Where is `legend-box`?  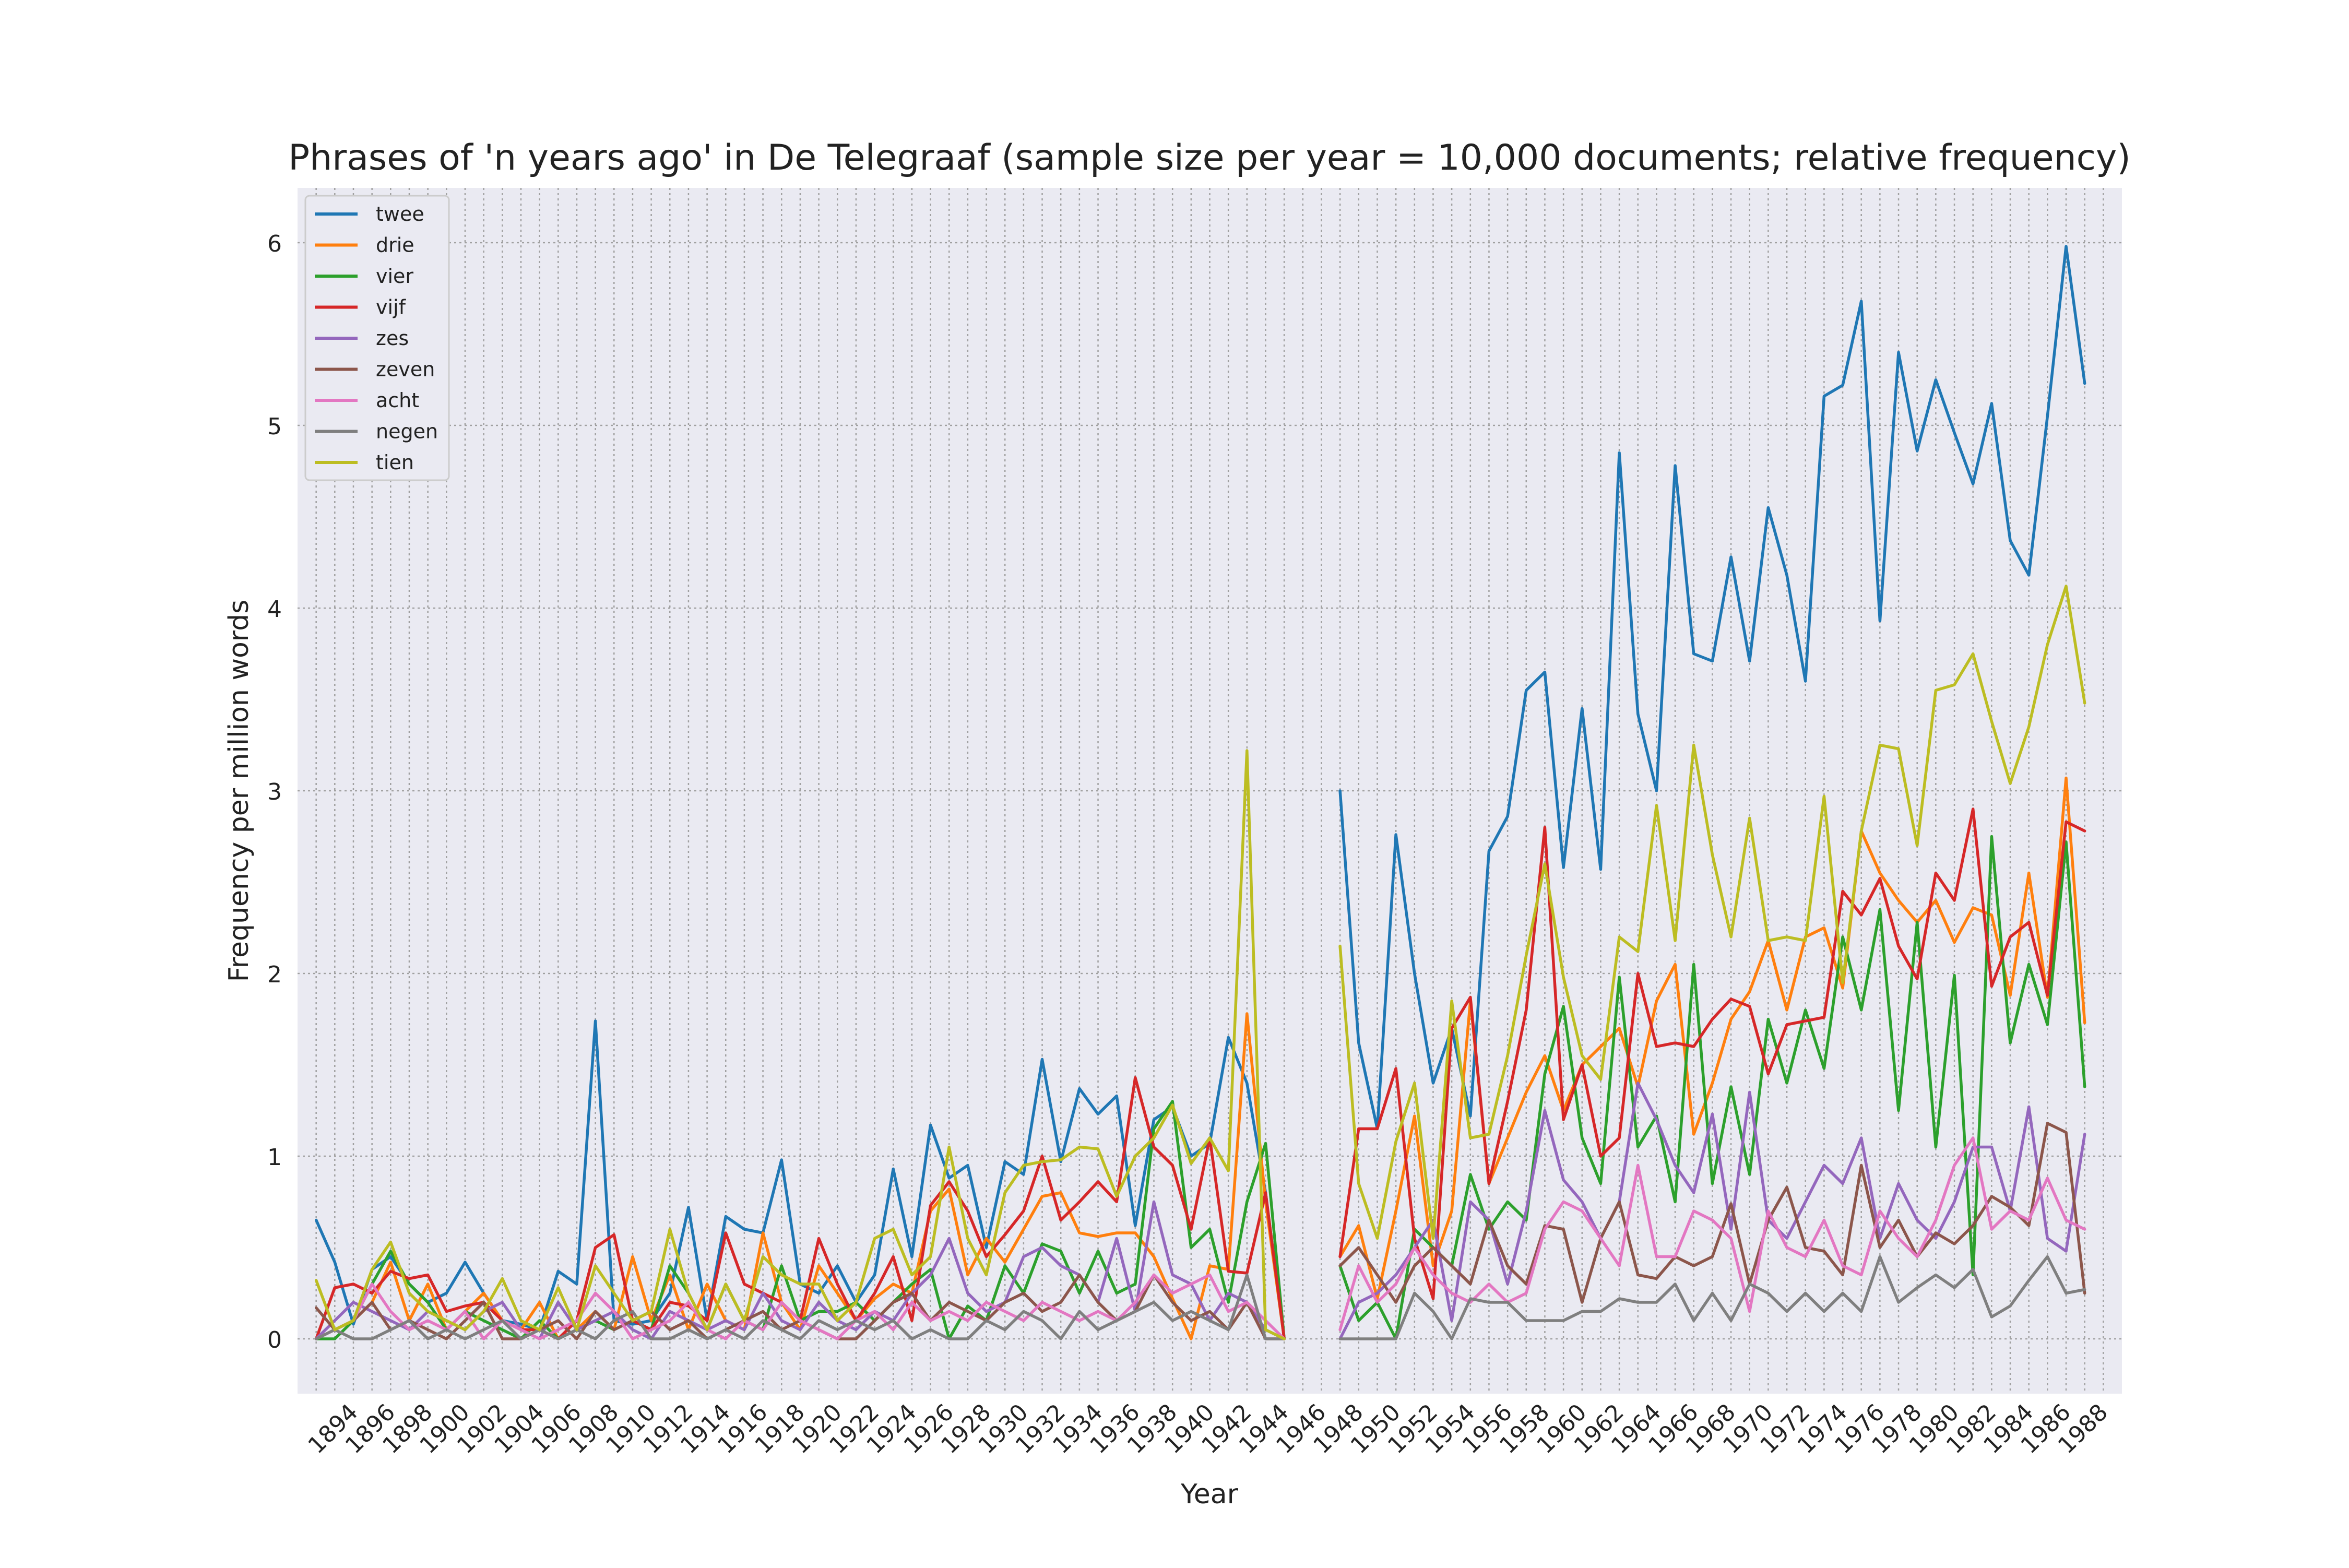 legend-box is located at coordinates (377, 338).